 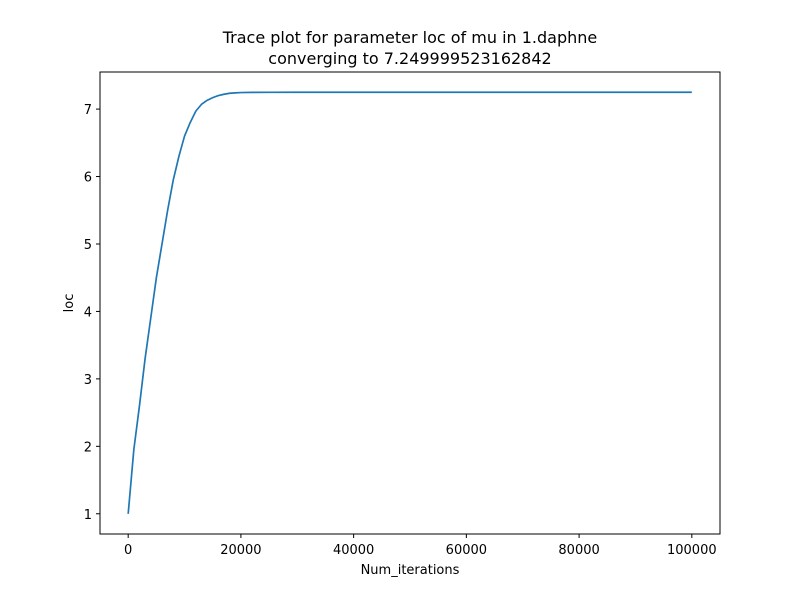 What do you see at coordinates (88, 380) in the screenshot?
I see `y-tick-label: 3` at bounding box center [88, 380].